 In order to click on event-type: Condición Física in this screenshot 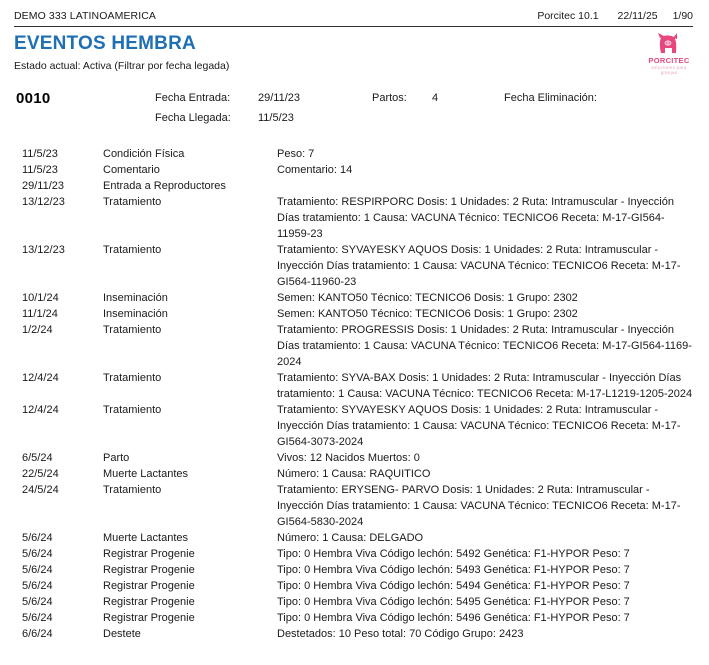, I will do `click(144, 154)`.